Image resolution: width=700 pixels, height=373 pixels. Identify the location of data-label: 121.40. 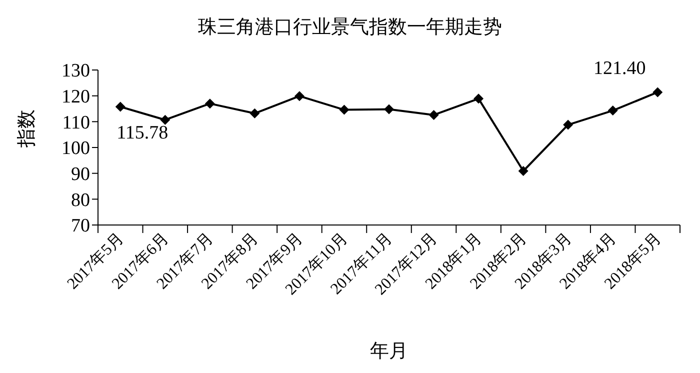
(619, 69).